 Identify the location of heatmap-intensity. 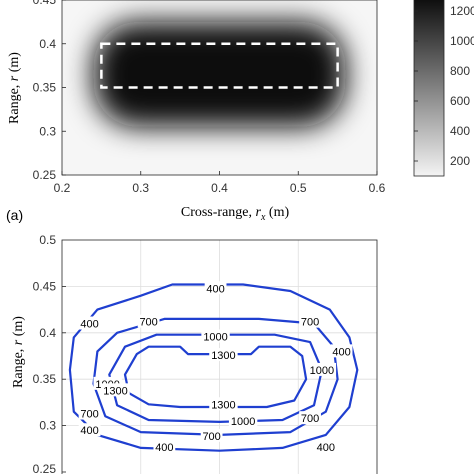
(219, 74).